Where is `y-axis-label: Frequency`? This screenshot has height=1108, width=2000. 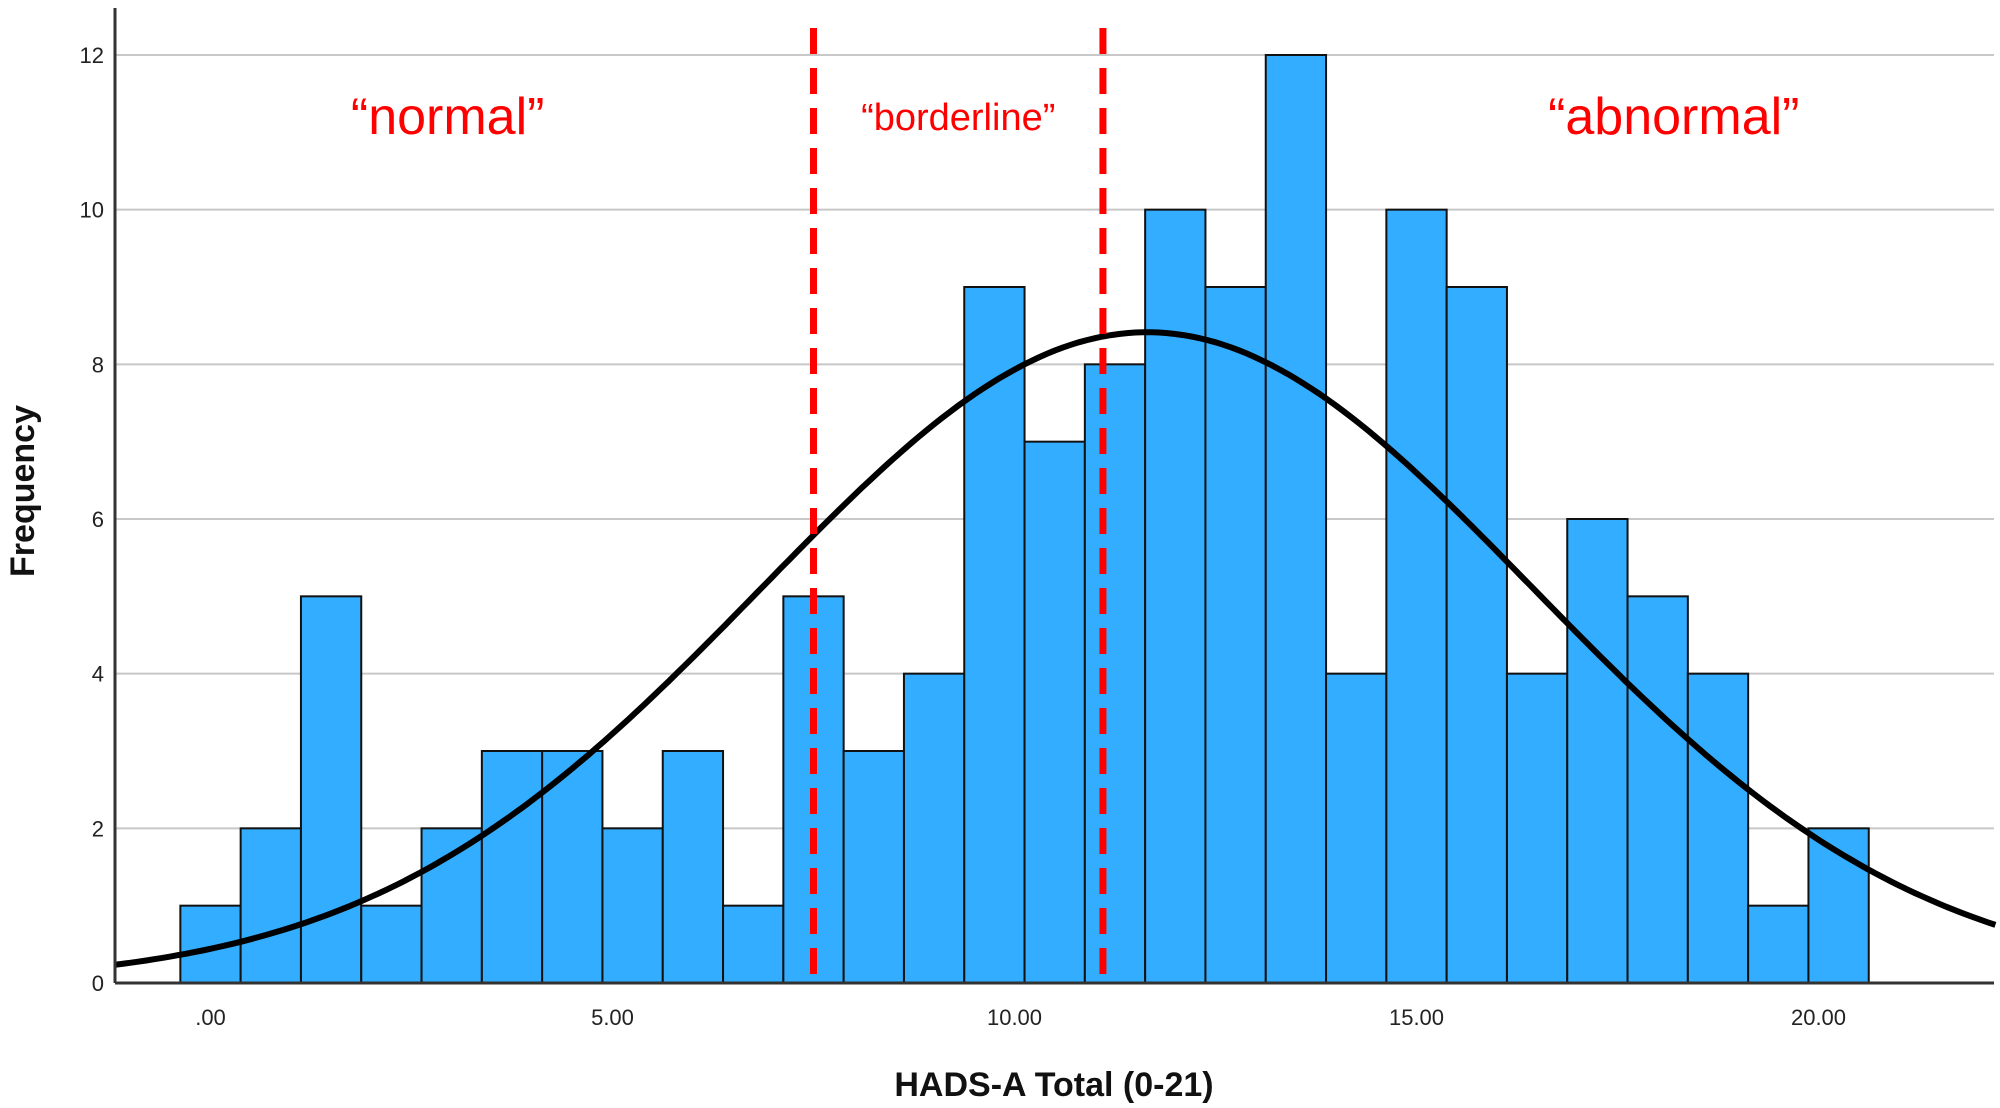 y-axis-label: Frequency is located at coordinates (23, 491).